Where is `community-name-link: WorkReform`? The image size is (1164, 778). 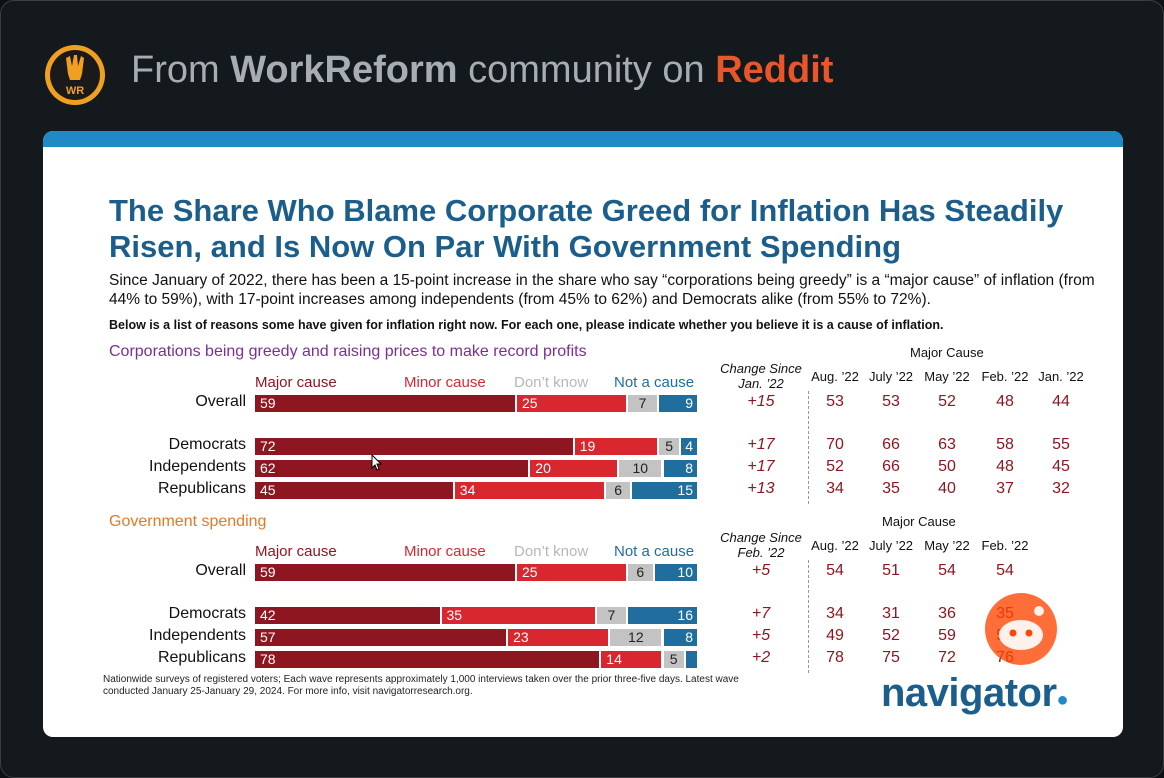
community-name-link: WorkReform is located at coordinates (344, 70).